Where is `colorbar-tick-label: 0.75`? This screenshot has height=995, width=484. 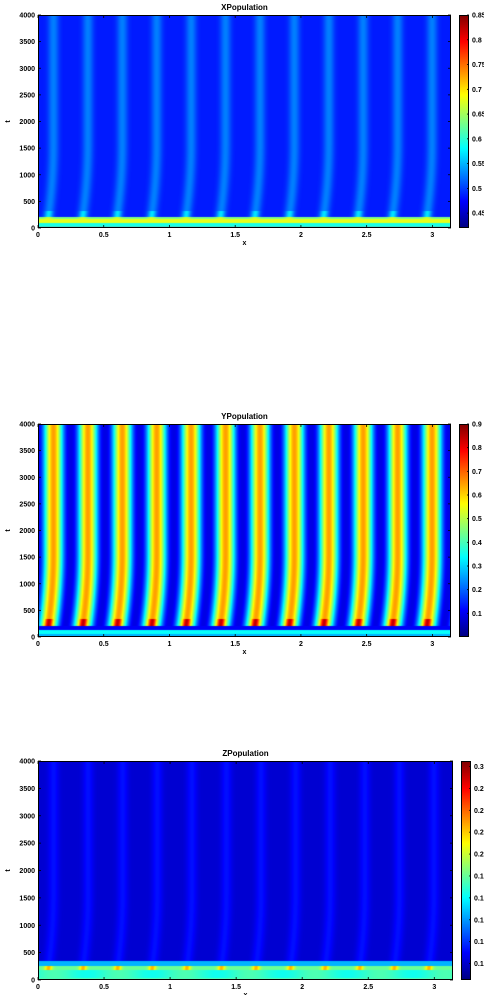 colorbar-tick-label: 0.75 is located at coordinates (478, 65).